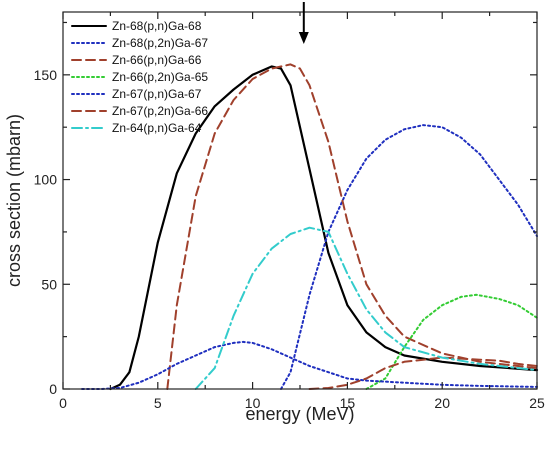  What do you see at coordinates (157, 94) in the screenshot?
I see `legend-label-5: Zn-67(p,n)Ga-67` at bounding box center [157, 94].